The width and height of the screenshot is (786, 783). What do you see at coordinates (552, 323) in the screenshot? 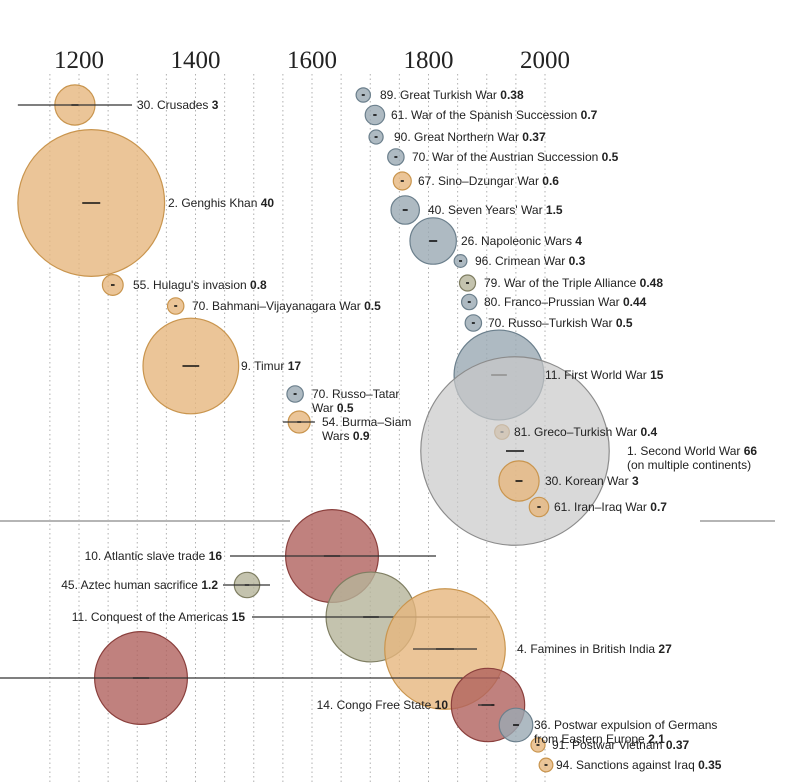
I see `war-label-name-17: 70. Russo–Turkish War` at bounding box center [552, 323].